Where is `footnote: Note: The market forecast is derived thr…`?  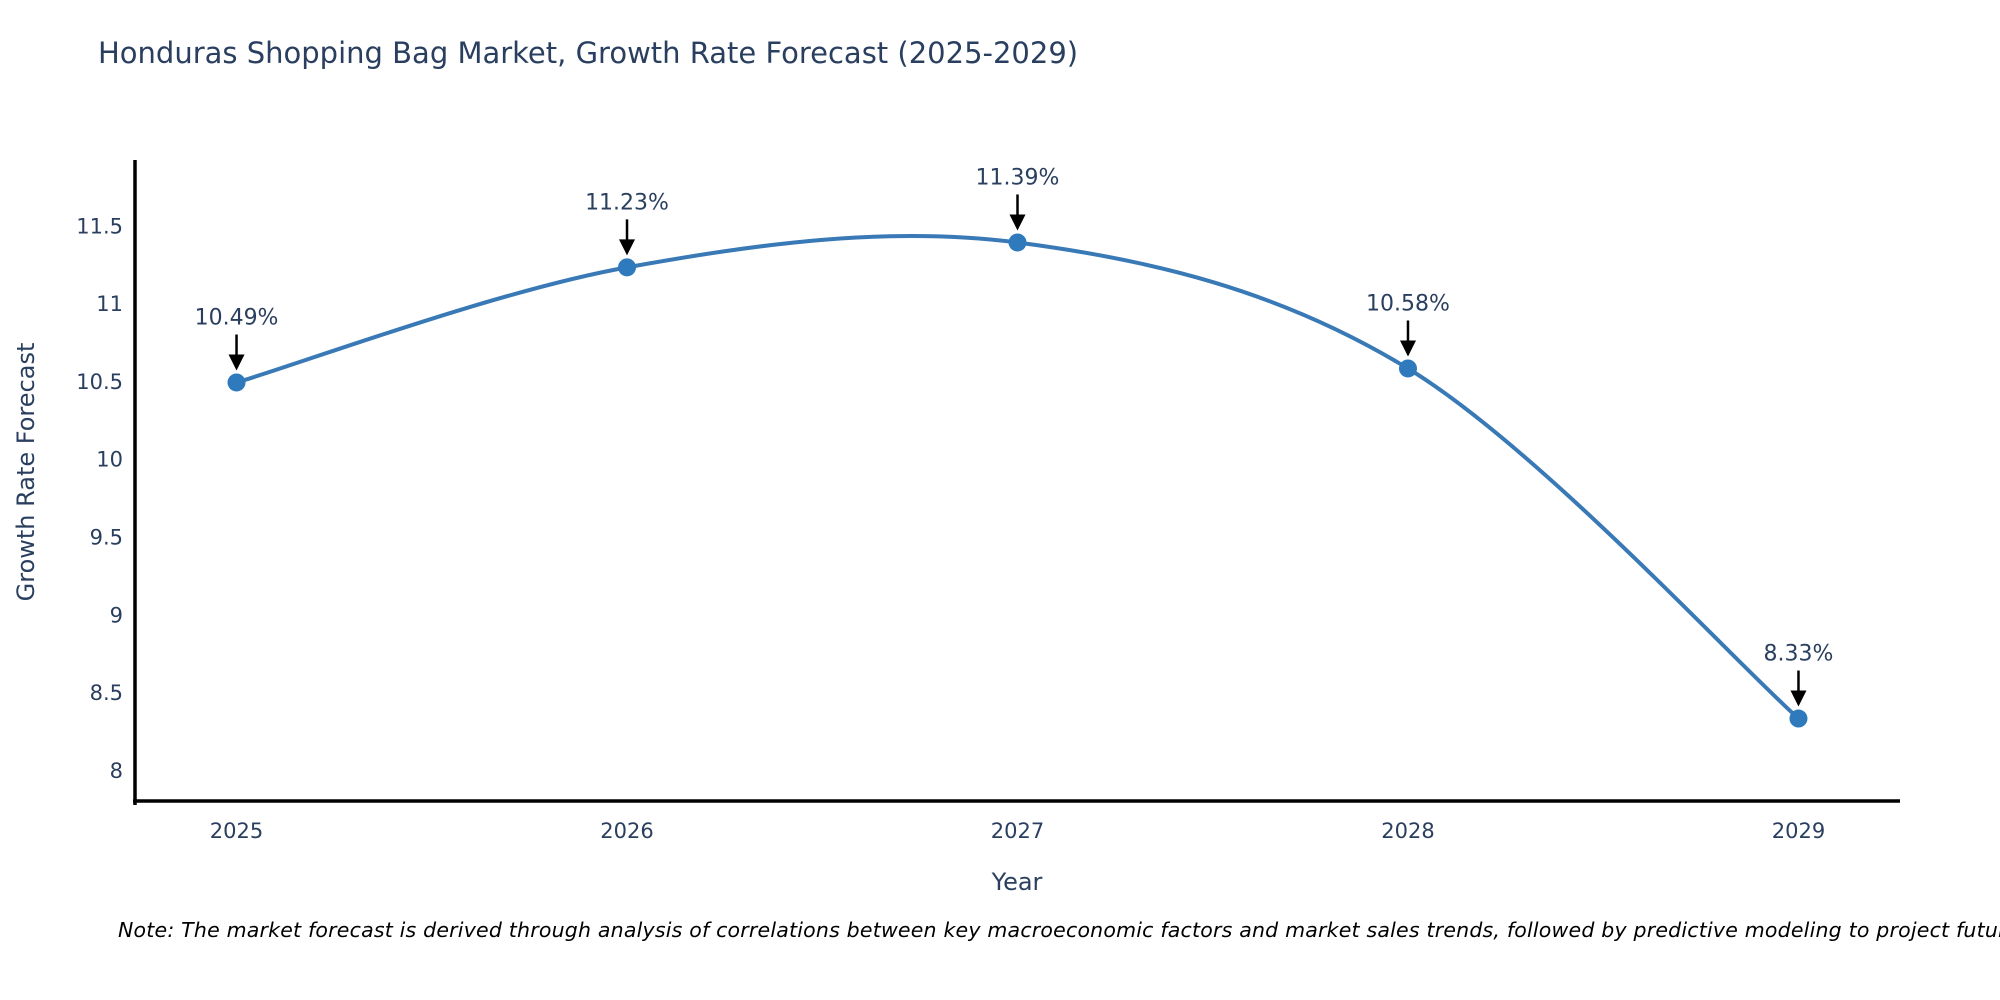 footnote: Note: The market forecast is derived thr… is located at coordinates (1059, 930).